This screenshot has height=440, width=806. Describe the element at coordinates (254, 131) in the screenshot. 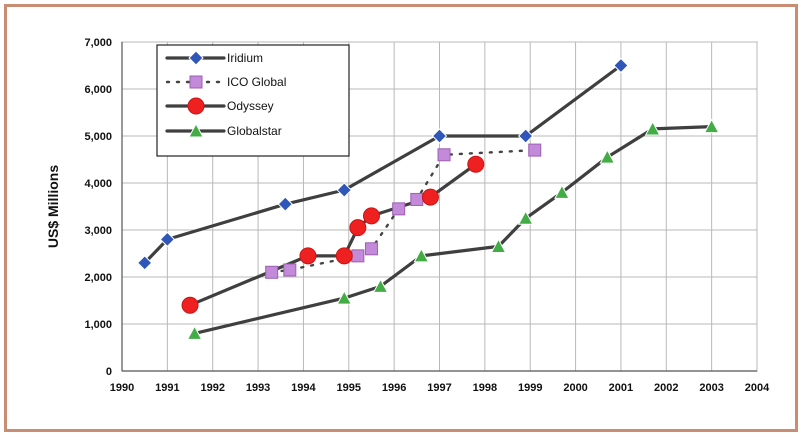

I see `legend-label: Globalstar` at that location.